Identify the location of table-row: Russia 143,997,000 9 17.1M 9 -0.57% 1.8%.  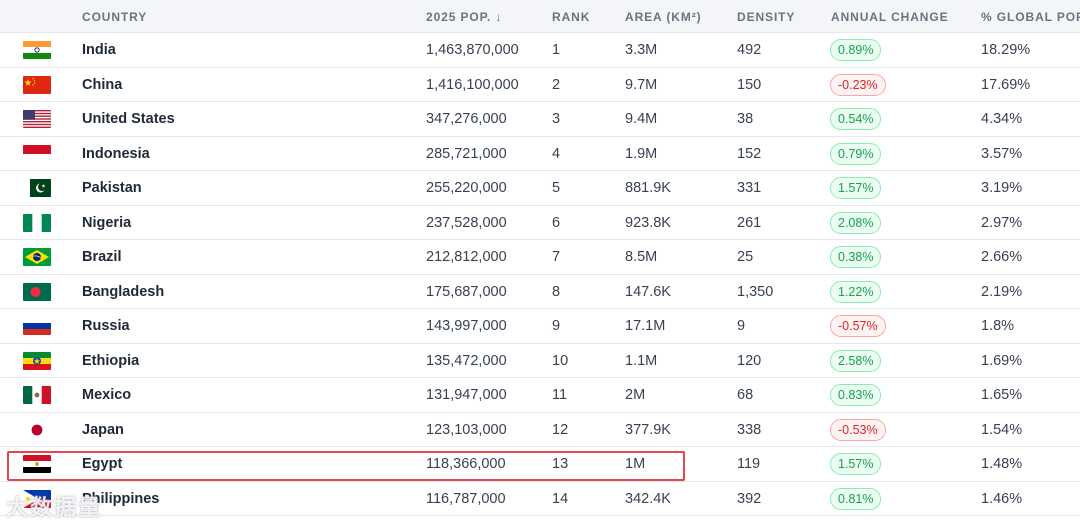
(540, 326).